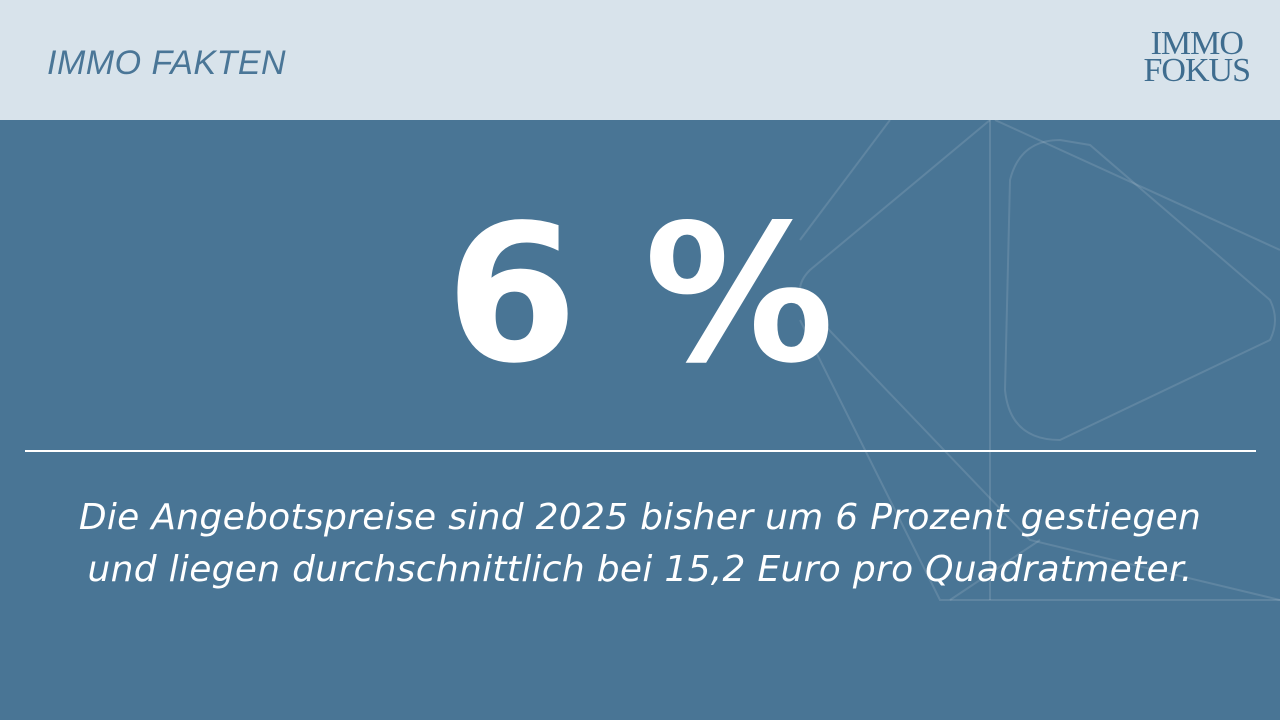 The height and width of the screenshot is (720, 1280). What do you see at coordinates (1197, 43) in the screenshot?
I see `logo-line-1: IMMO` at bounding box center [1197, 43].